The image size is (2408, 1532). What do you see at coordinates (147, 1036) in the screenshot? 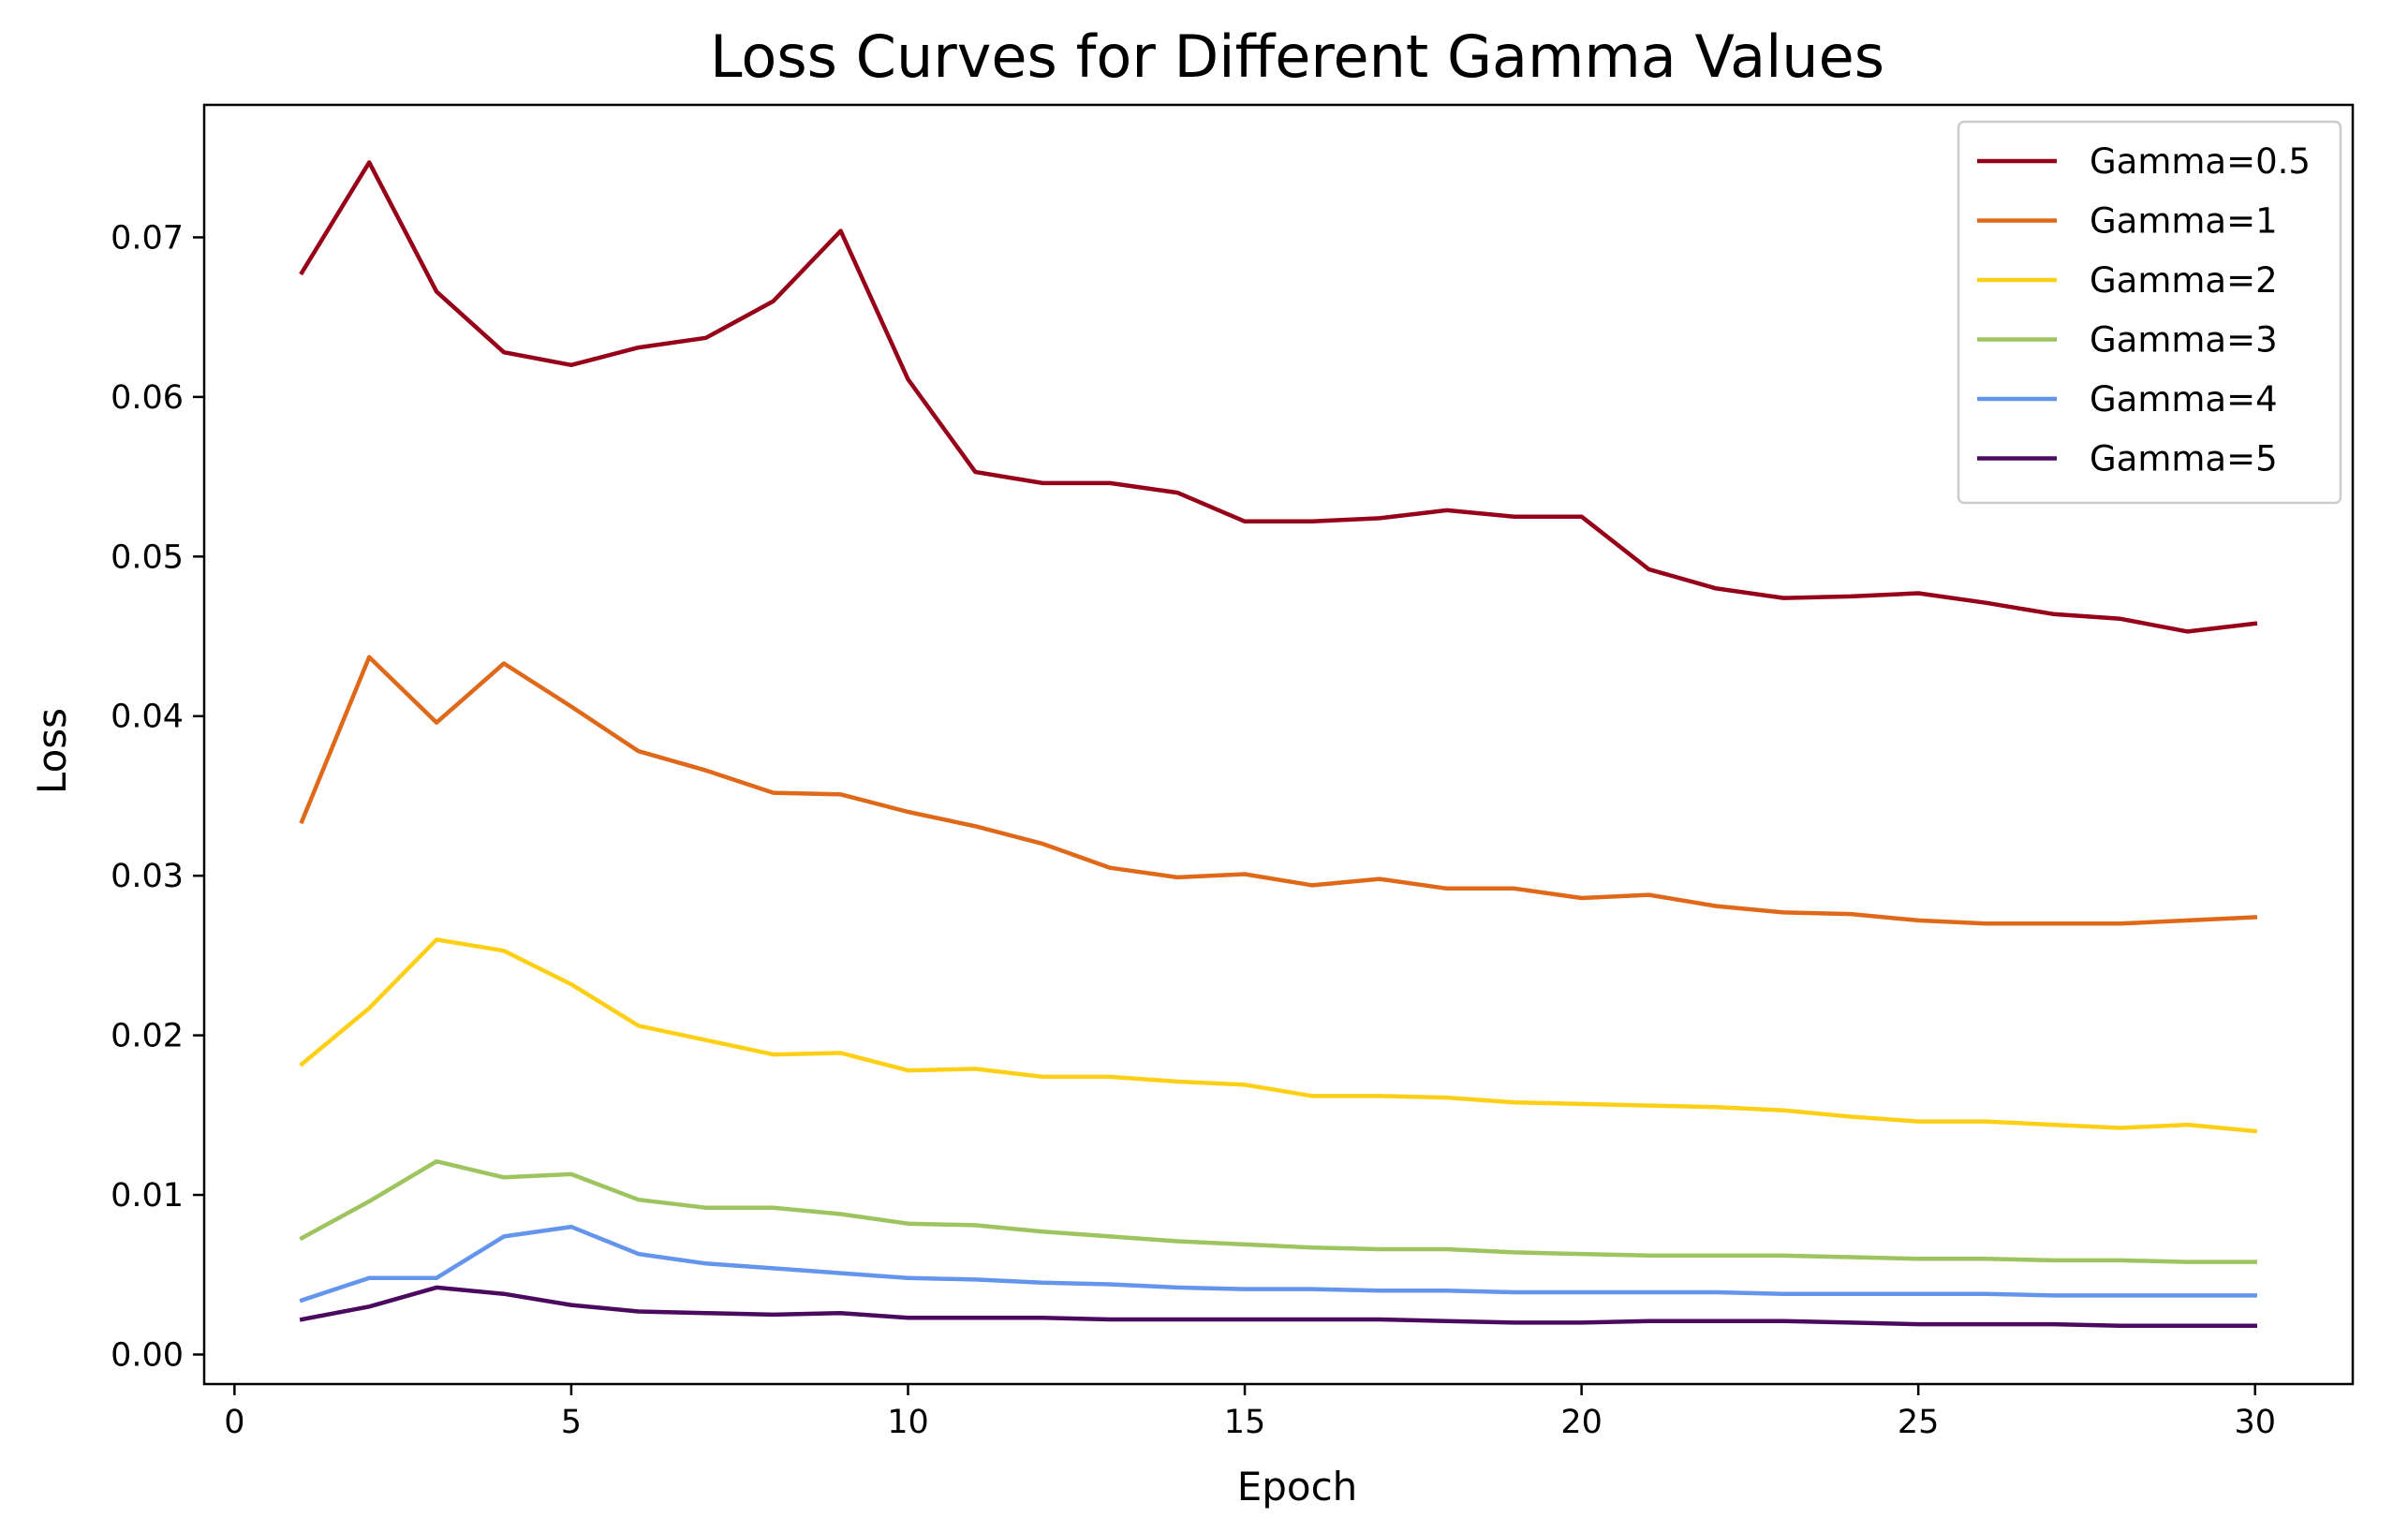
I see `y-tick-label: 0.02` at bounding box center [147, 1036].